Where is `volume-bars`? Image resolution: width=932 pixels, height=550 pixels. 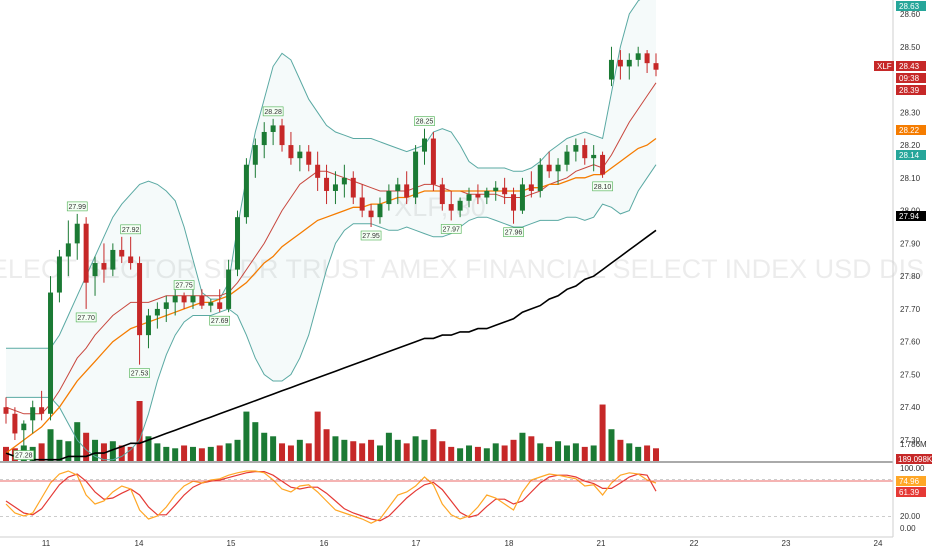 volume-bars is located at coordinates (331, 431).